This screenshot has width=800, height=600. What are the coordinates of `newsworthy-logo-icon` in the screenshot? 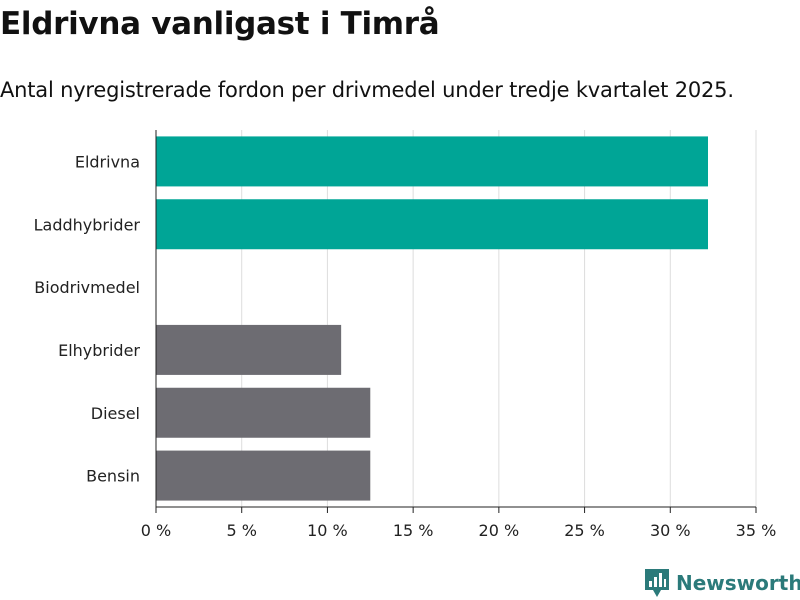 It's located at (657, 583).